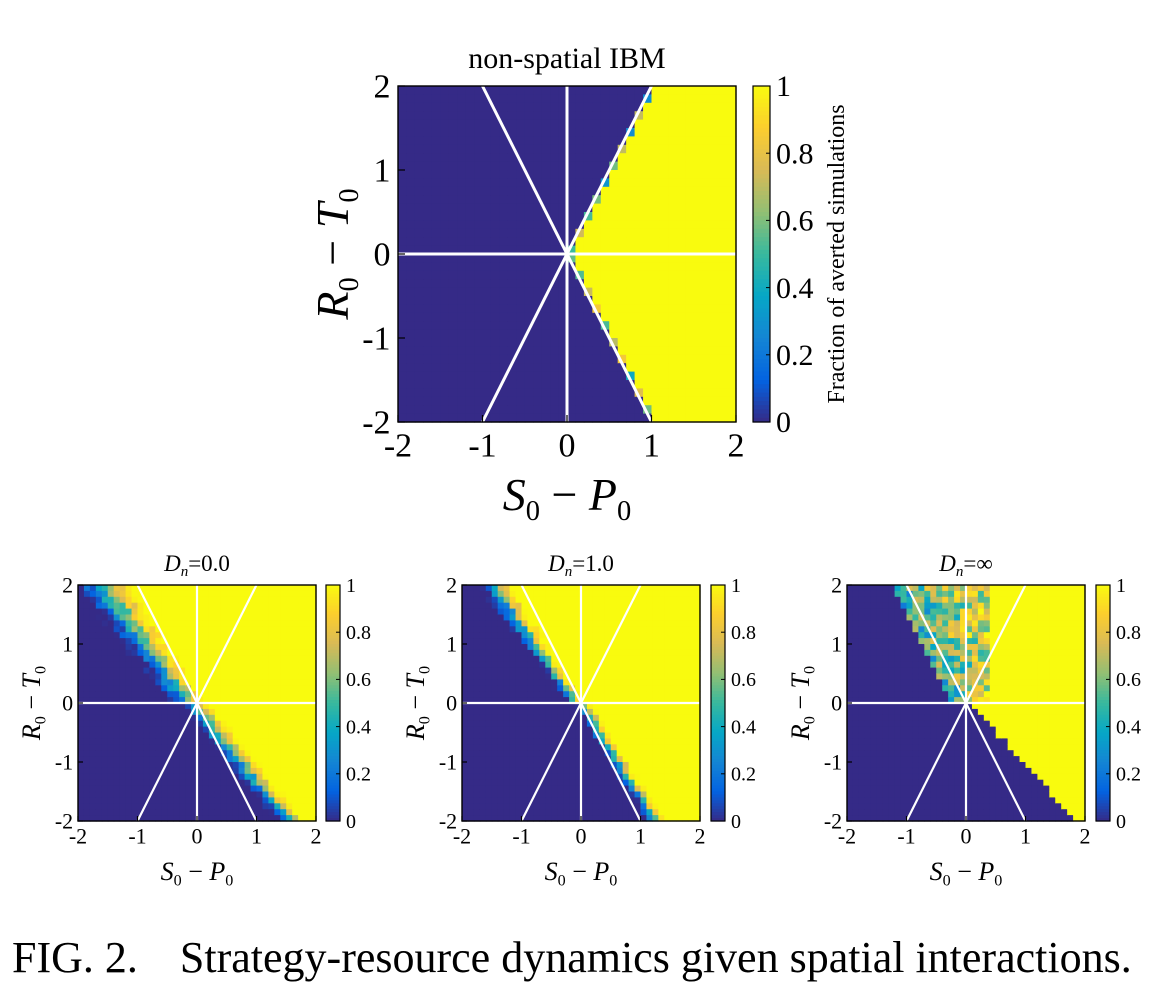  Describe the element at coordinates (761, 101) in the screenshot. I see `colorbar-segment` at that location.